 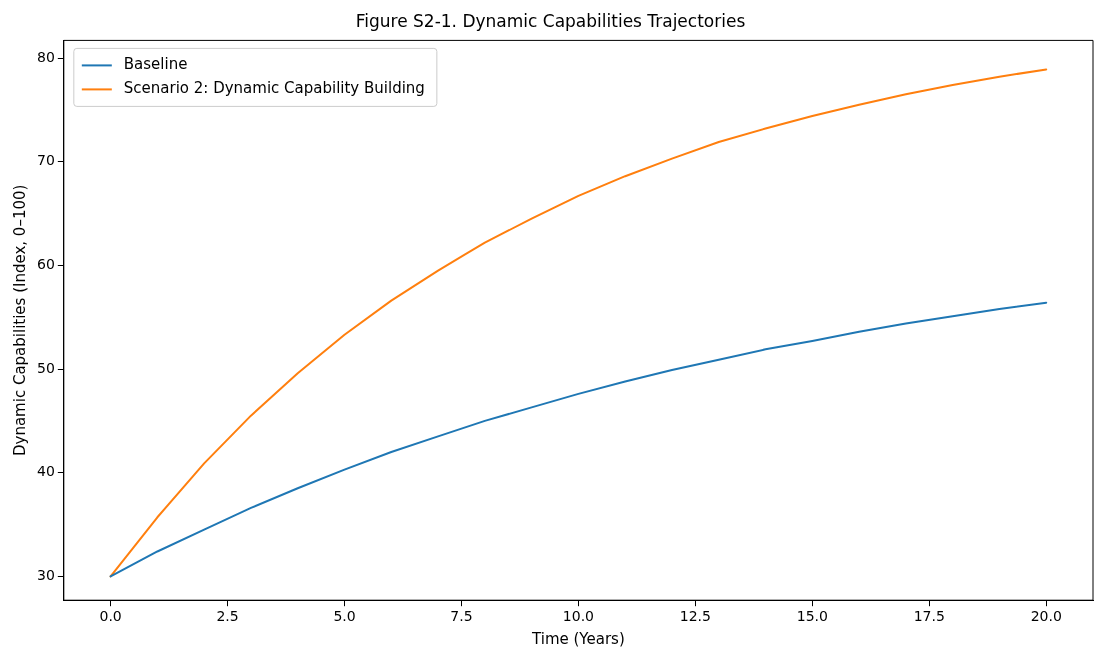 I want to click on y-tick-label: 80, so click(x=45, y=56).